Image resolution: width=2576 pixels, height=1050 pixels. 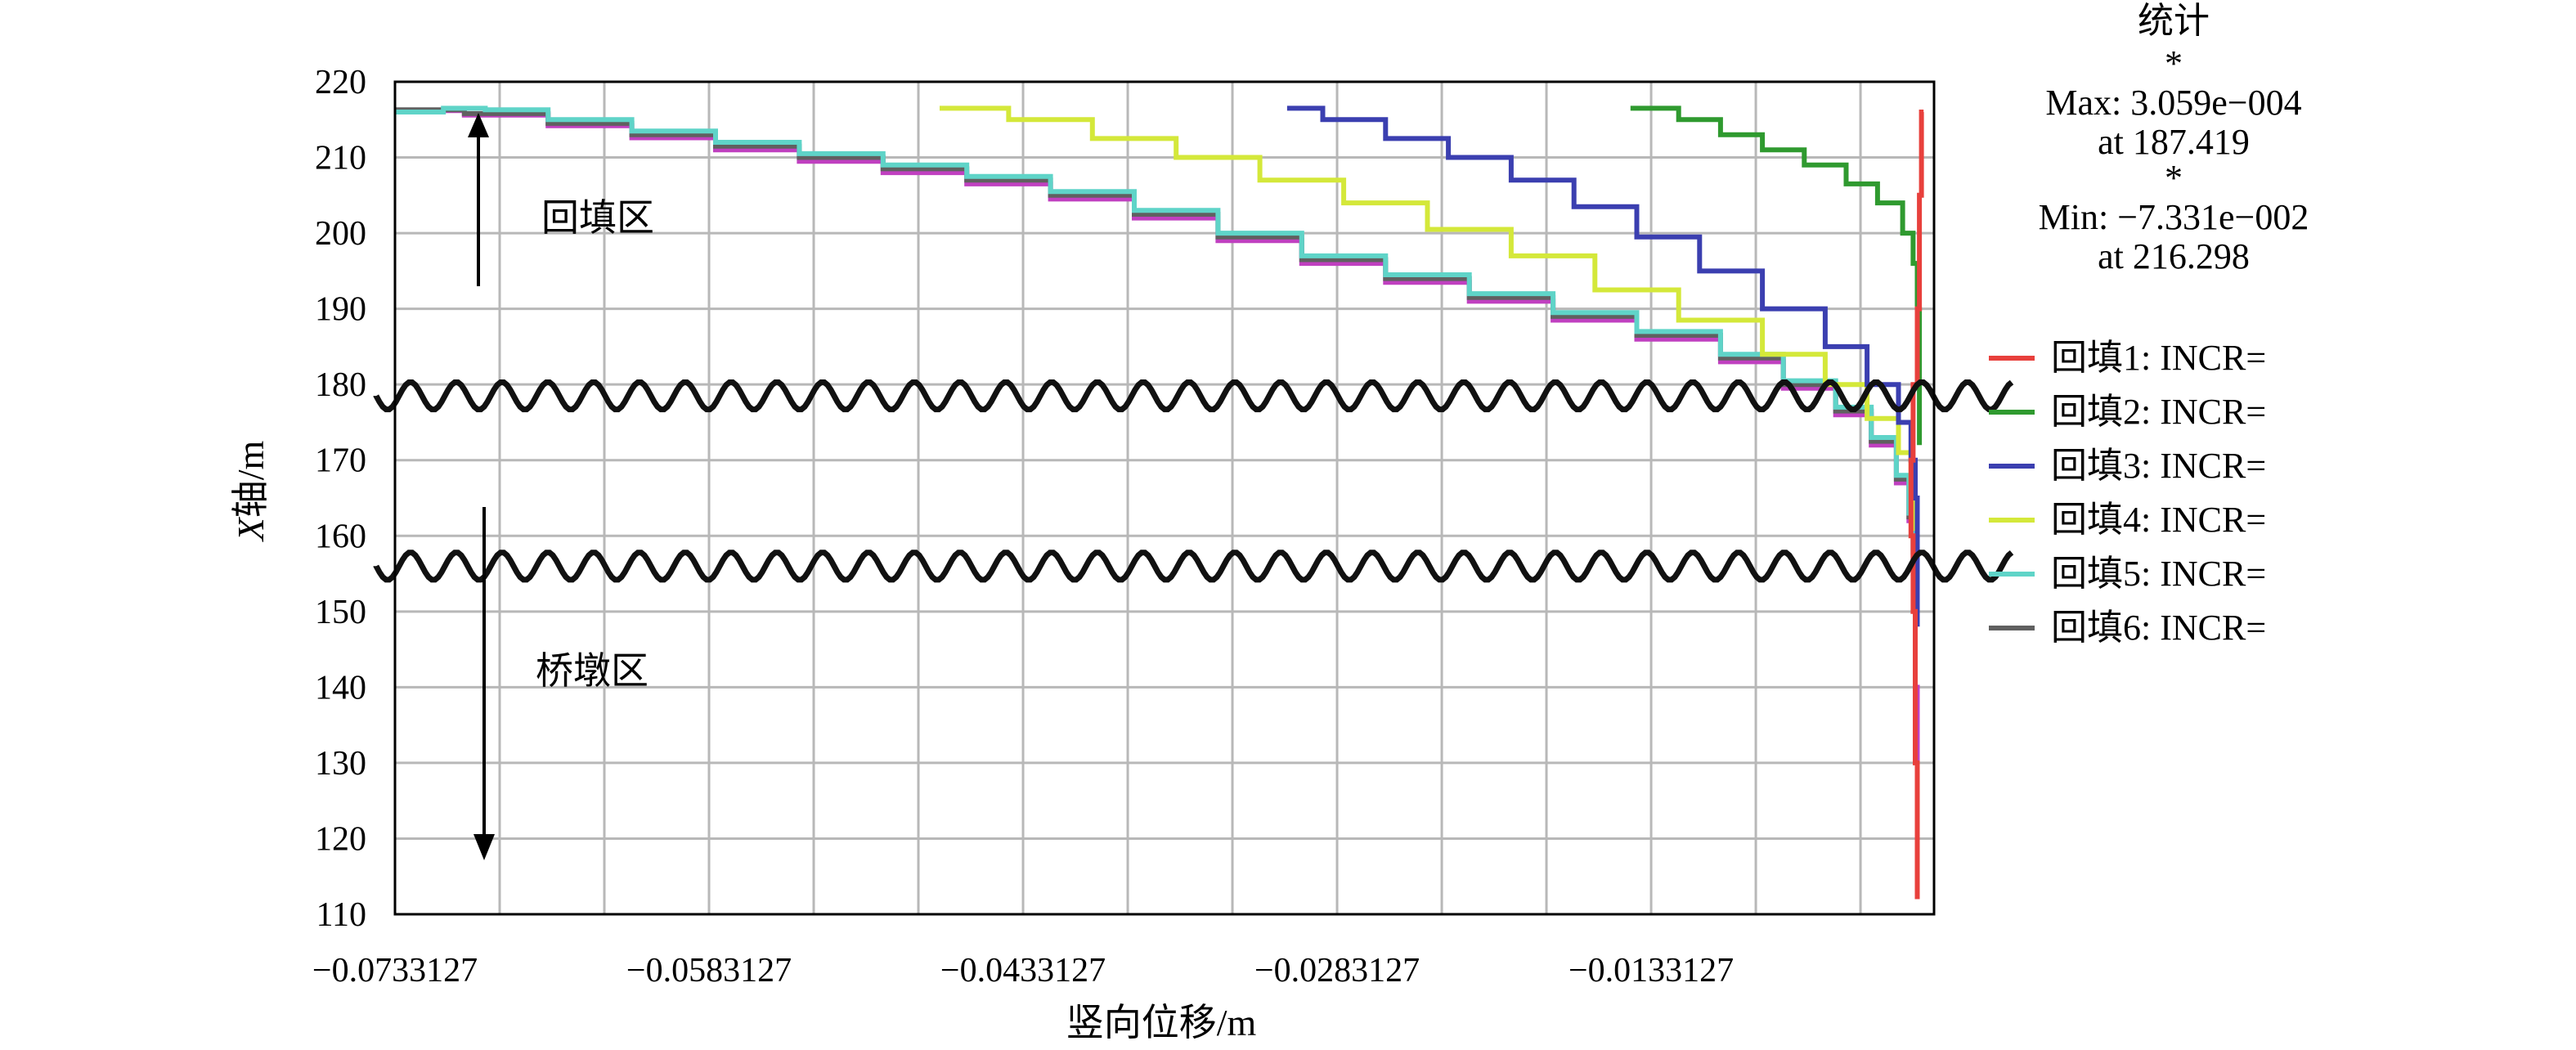 What do you see at coordinates (340, 688) in the screenshot?
I see `y-tick-label: 140` at bounding box center [340, 688].